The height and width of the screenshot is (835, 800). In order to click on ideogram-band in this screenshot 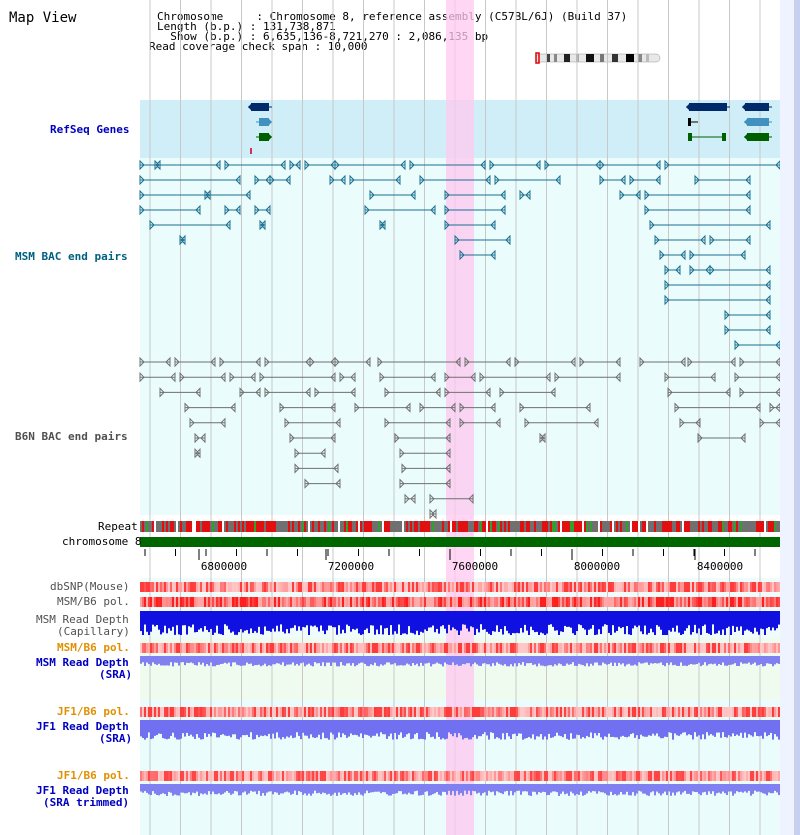, I will do `click(567, 58)`.